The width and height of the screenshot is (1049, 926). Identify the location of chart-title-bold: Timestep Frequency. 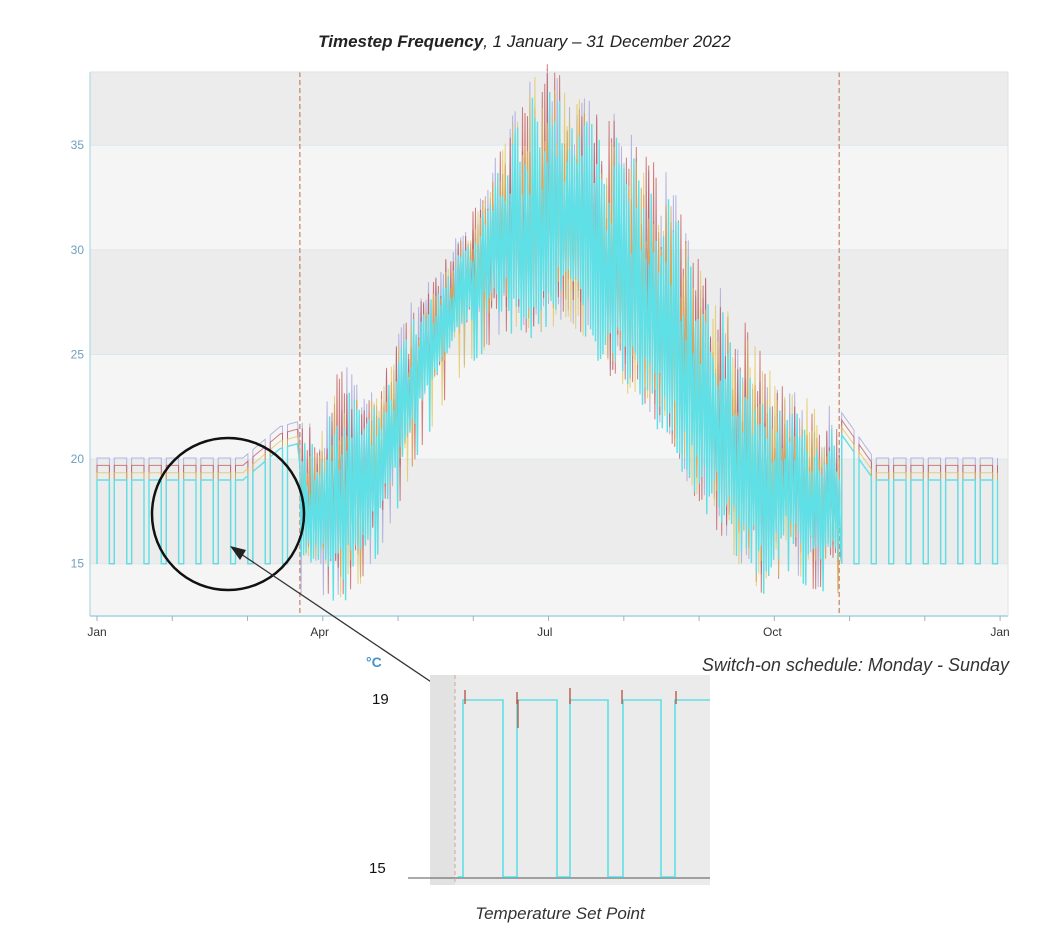
(401, 41).